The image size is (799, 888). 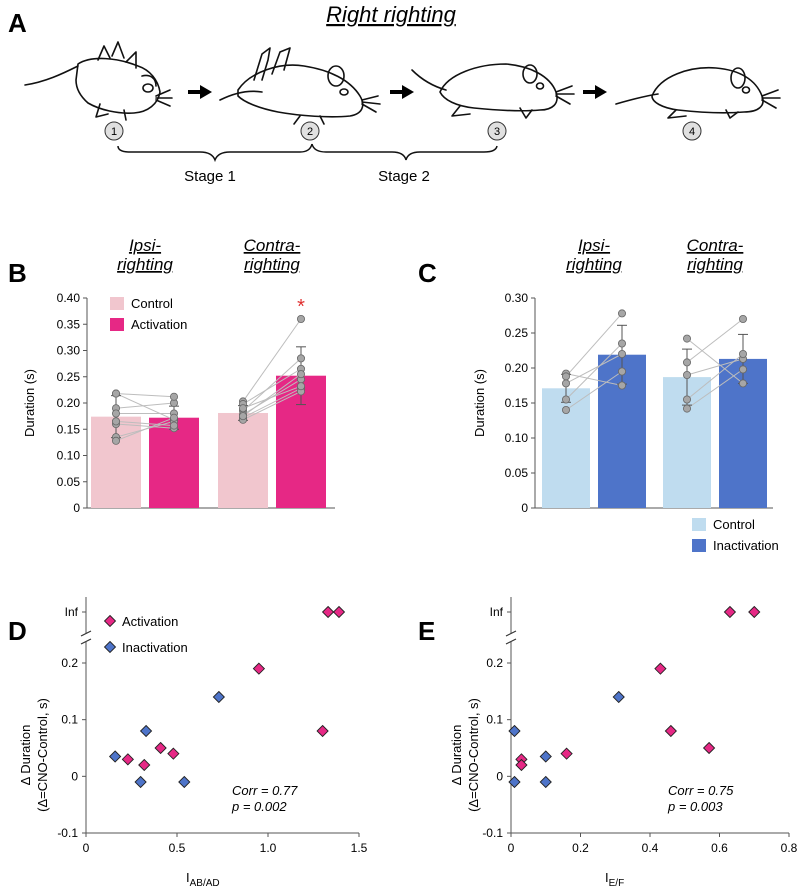 I want to click on panel-label-a: A, so click(x=17, y=23).